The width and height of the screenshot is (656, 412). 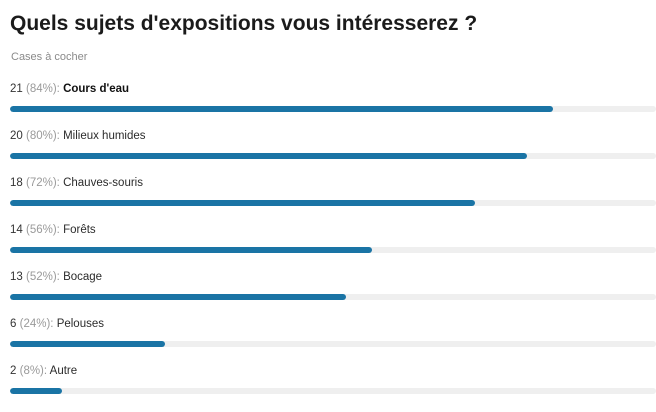 I want to click on result-row-forets: 14 (56%): Forêts, so click(x=333, y=247).